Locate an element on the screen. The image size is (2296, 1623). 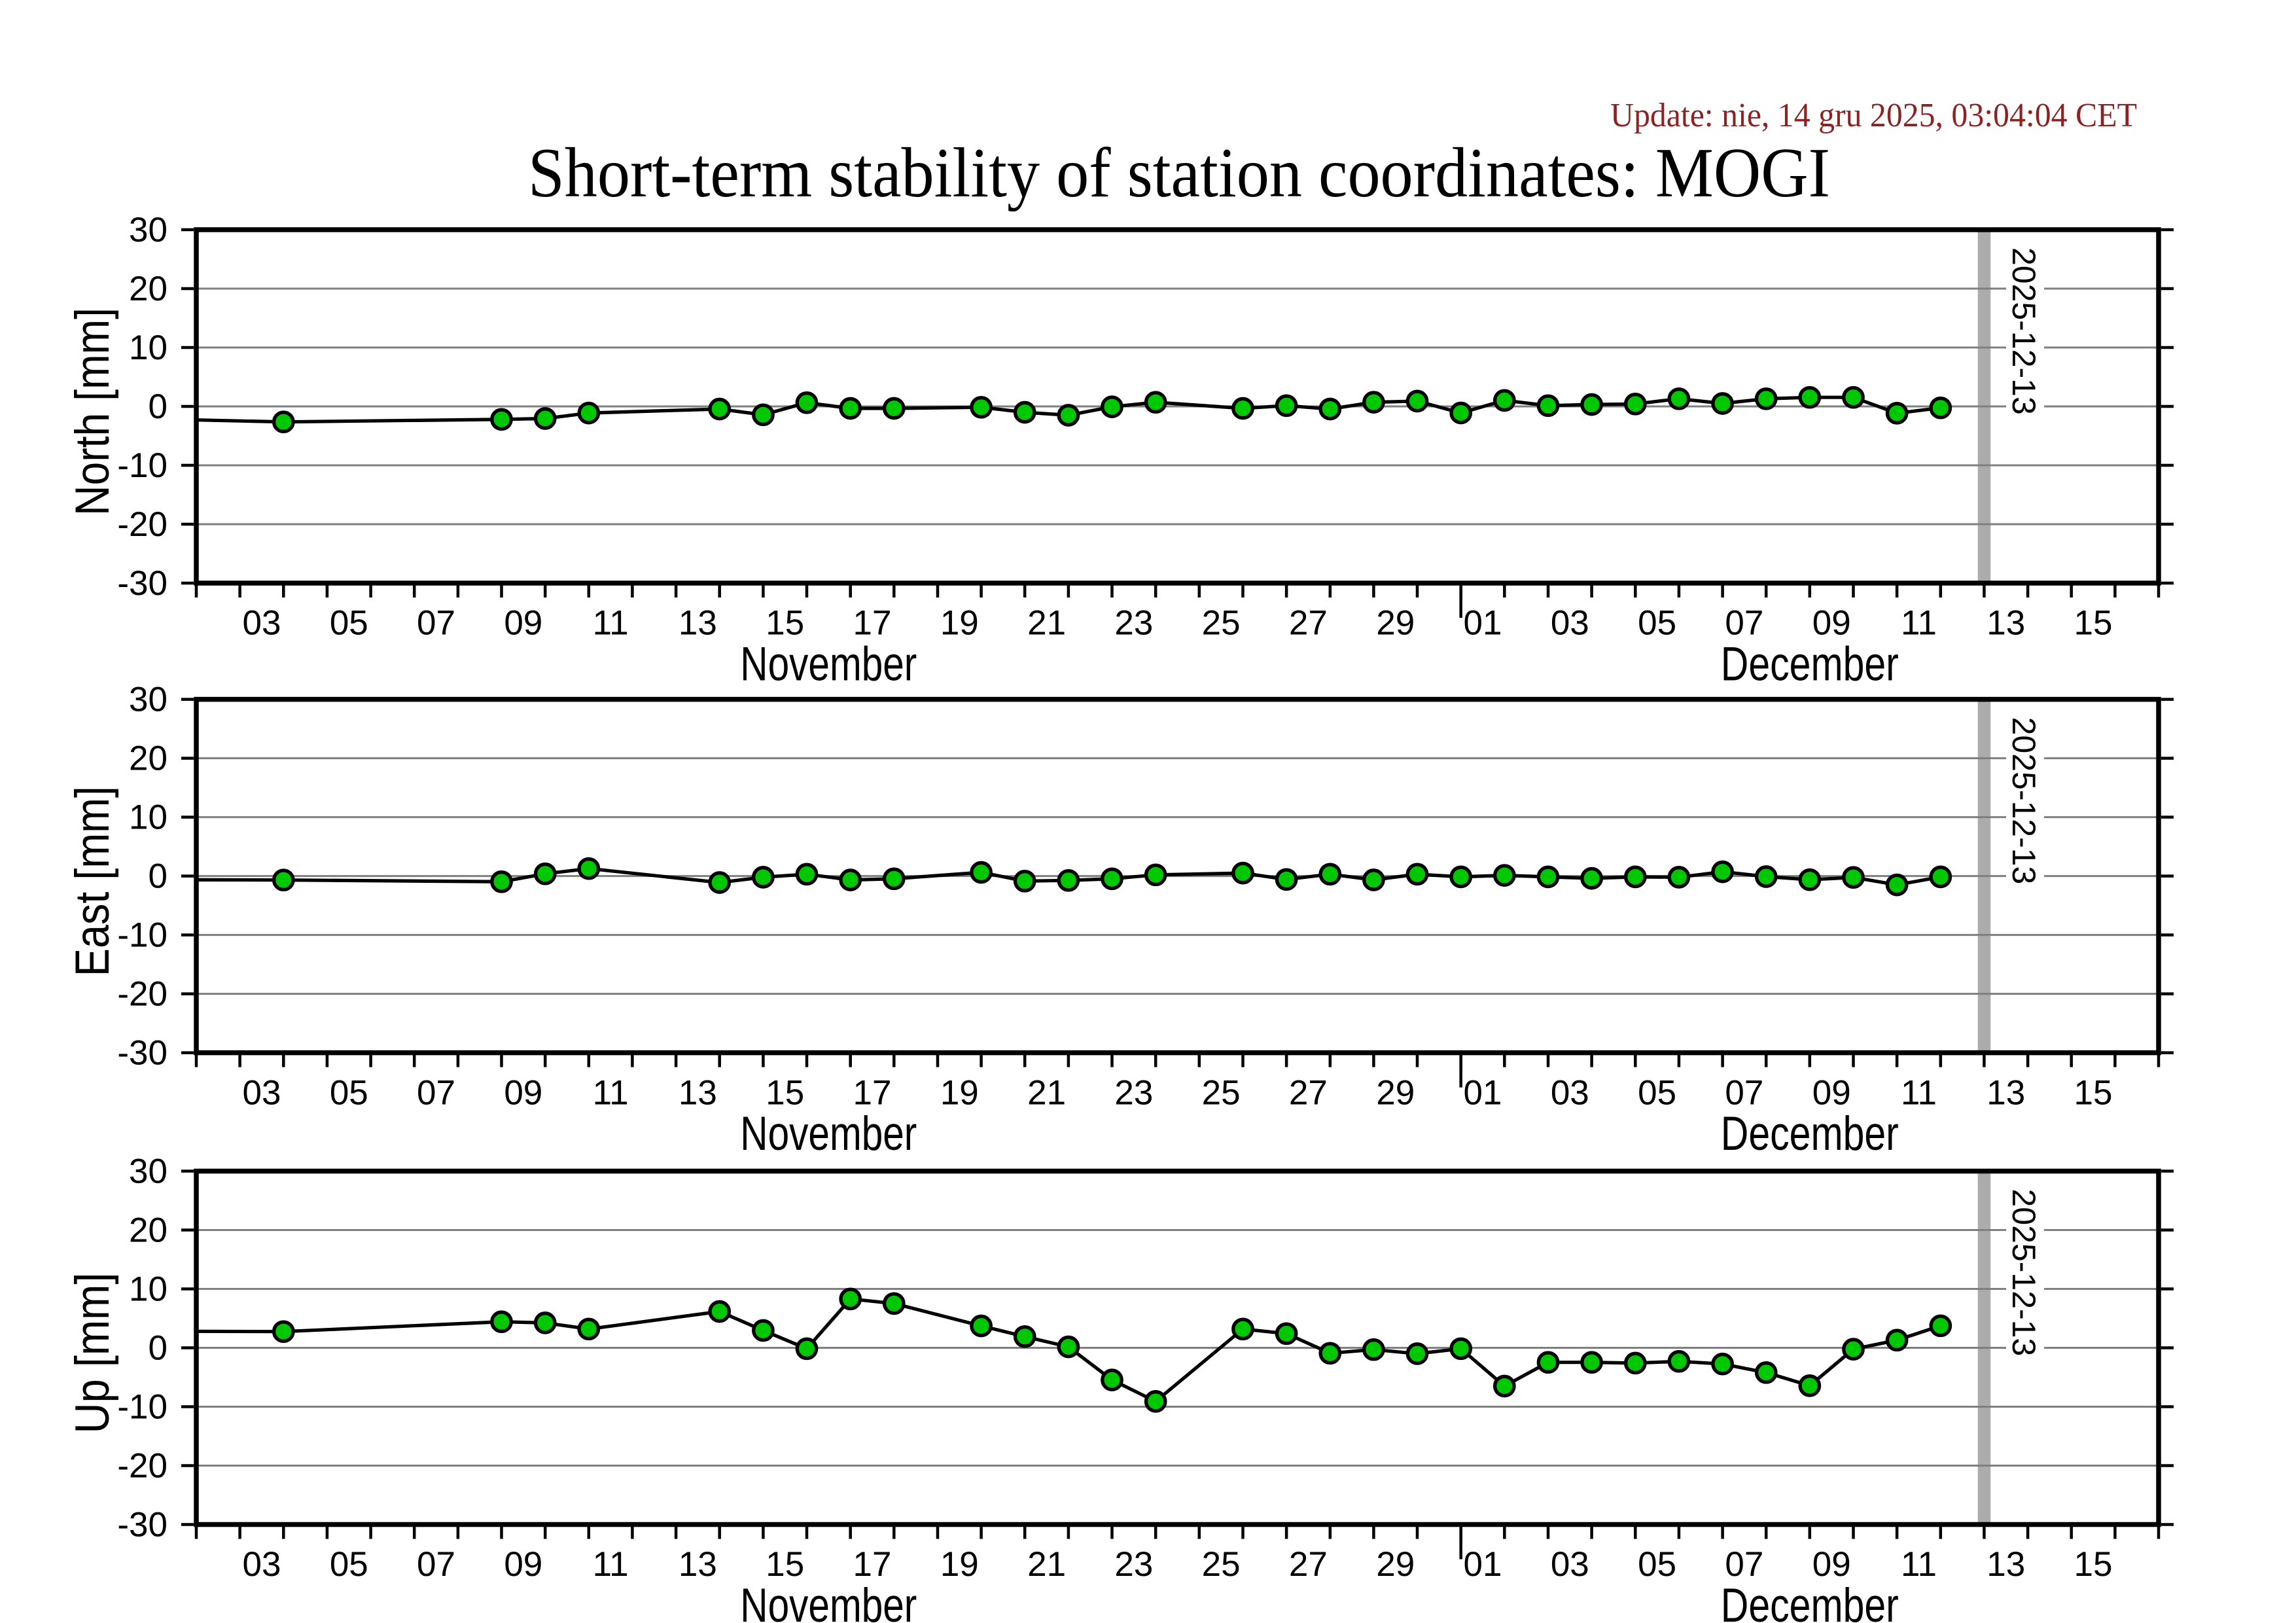
svg-text: Up [mm] is located at coordinates (92, 1353).